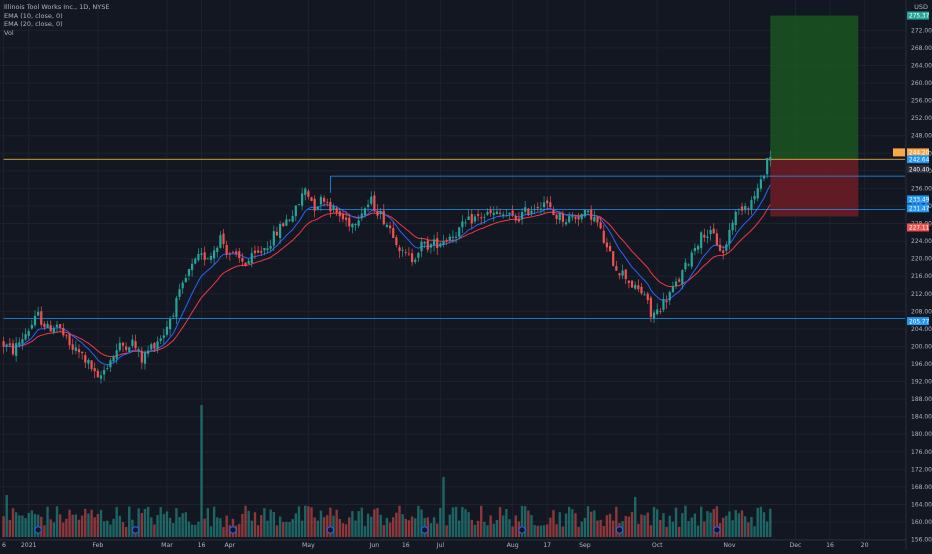  I want to click on price-tick-label: 208.00, so click(921, 311).